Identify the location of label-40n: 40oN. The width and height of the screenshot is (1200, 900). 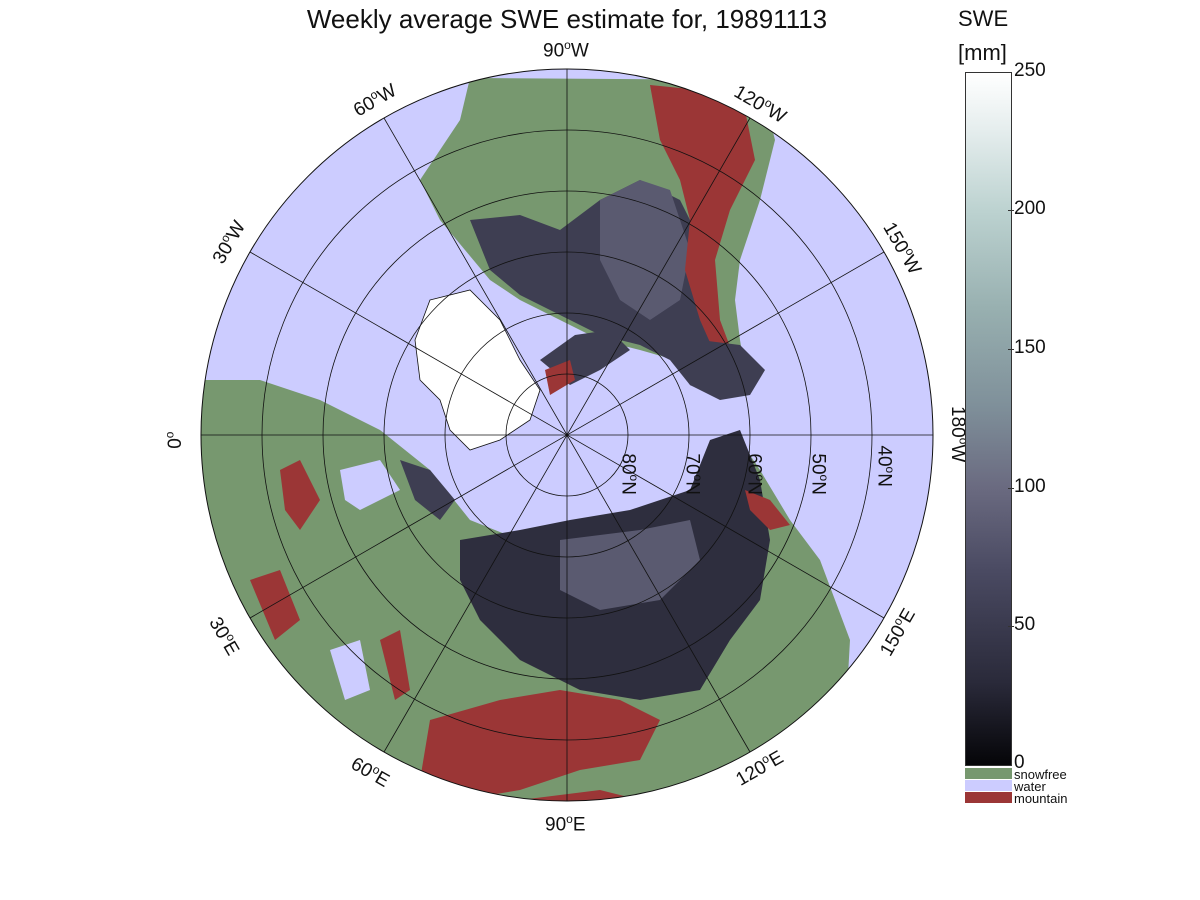
(885, 466).